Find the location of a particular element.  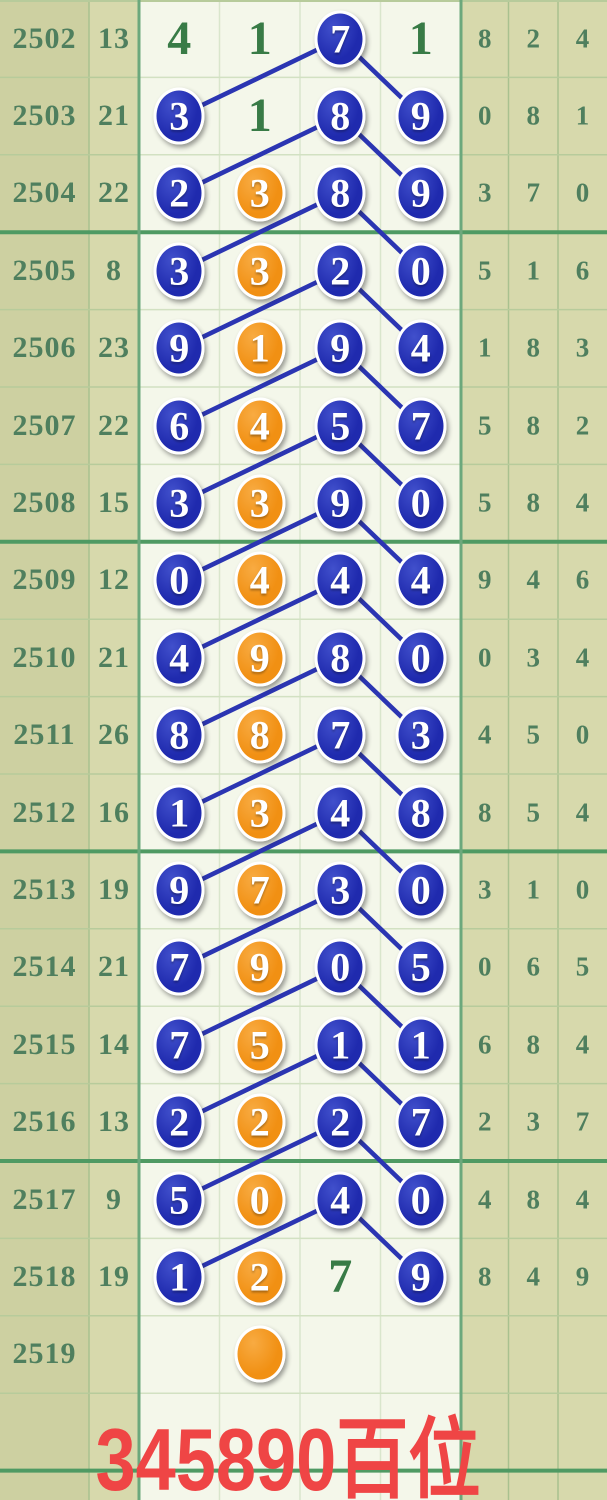

period-cell: 2510 is located at coordinates (44, 657).